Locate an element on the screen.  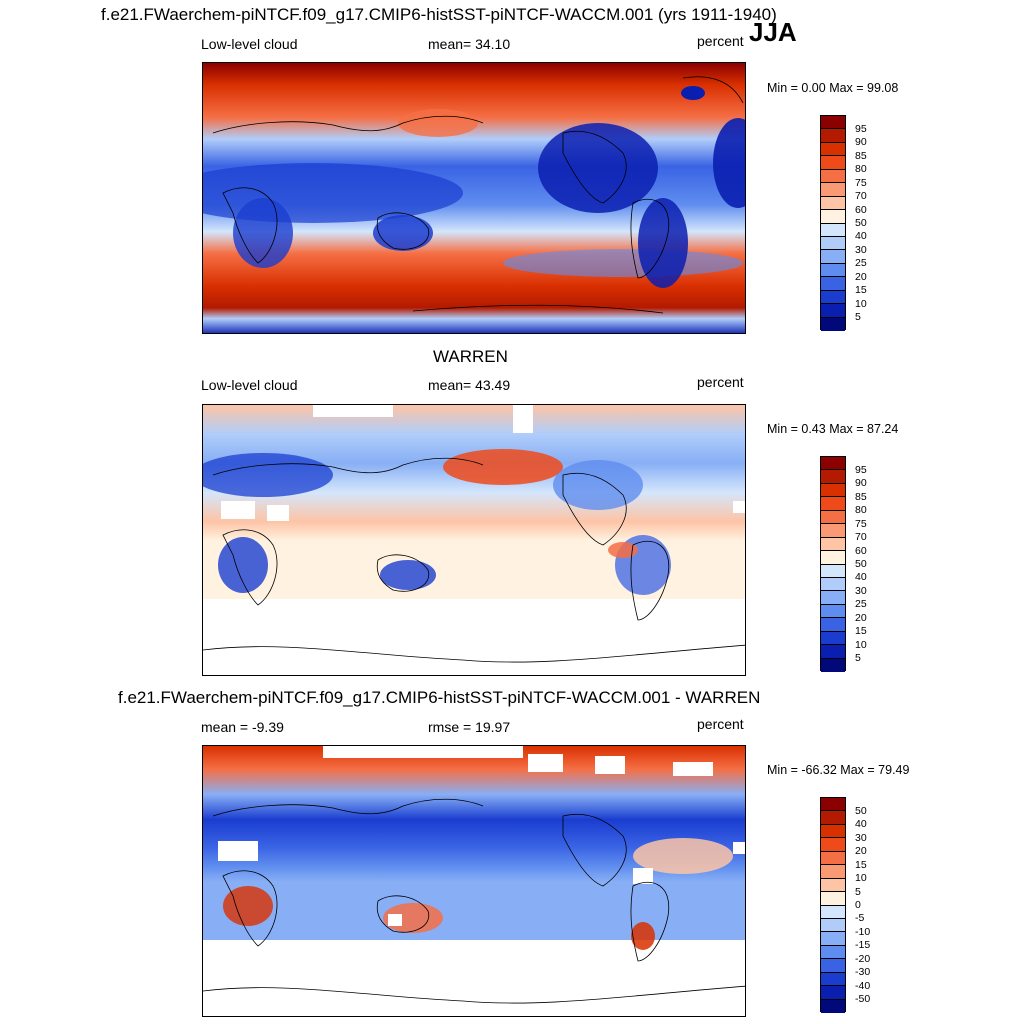
panel1-left-label: Low-level cloud is located at coordinates (249, 44).